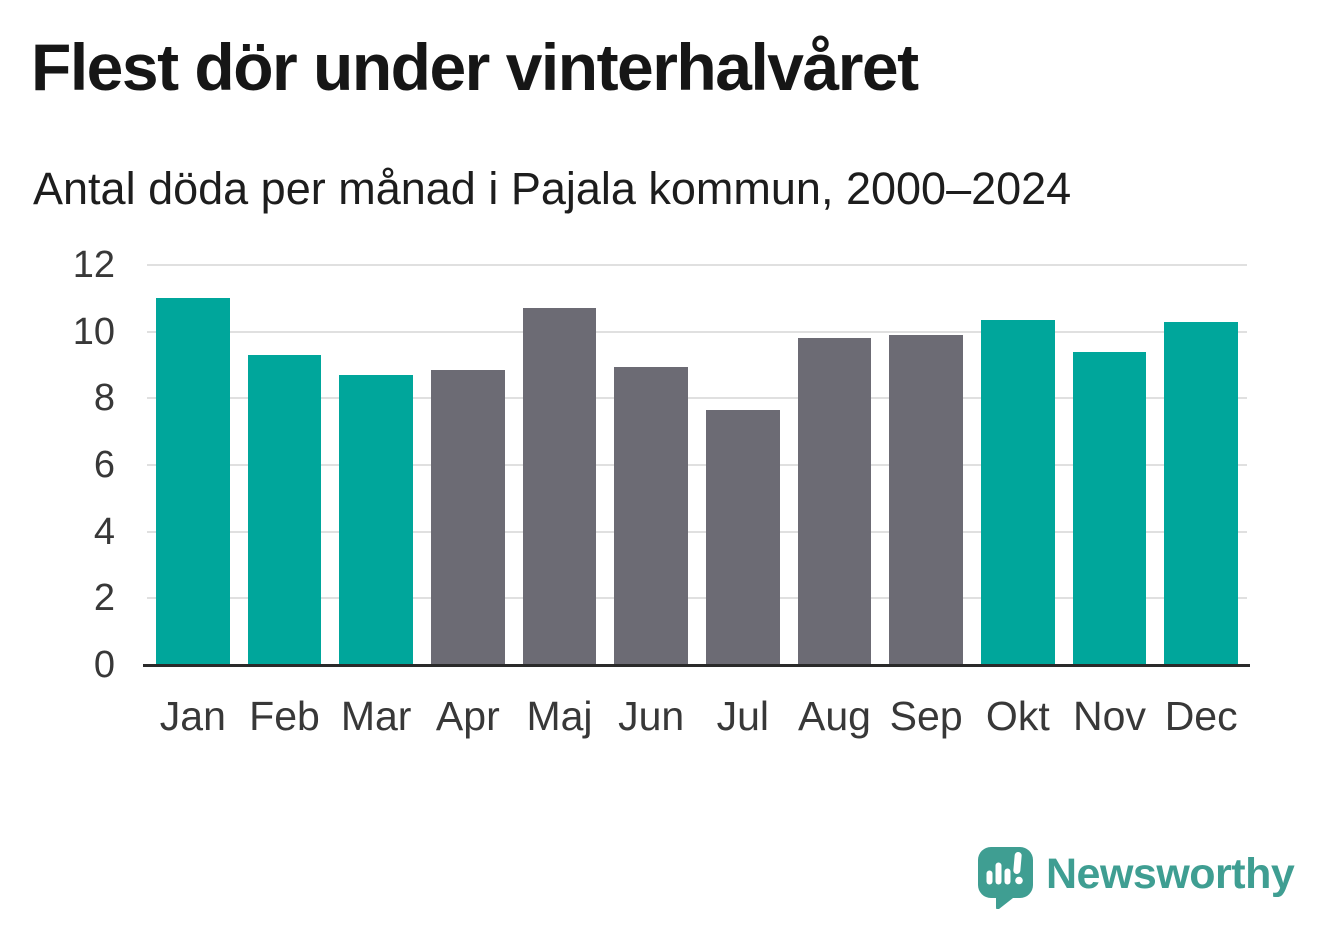 This screenshot has height=939, width=1322. What do you see at coordinates (651, 515) in the screenshot?
I see `bar-jun` at bounding box center [651, 515].